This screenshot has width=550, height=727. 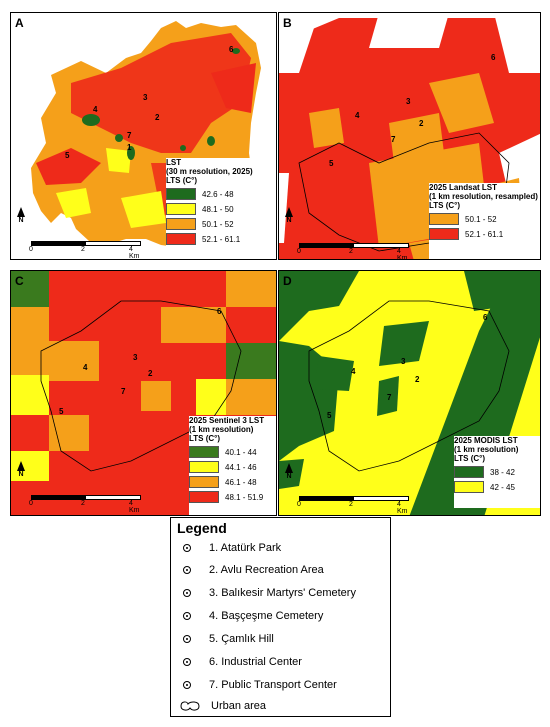 I want to click on panel-c-letter: C, so click(x=19, y=281).